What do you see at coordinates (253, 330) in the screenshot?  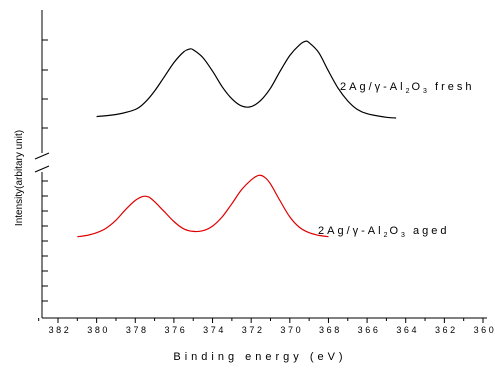 I see `x-tick-label: 372` at bounding box center [253, 330].